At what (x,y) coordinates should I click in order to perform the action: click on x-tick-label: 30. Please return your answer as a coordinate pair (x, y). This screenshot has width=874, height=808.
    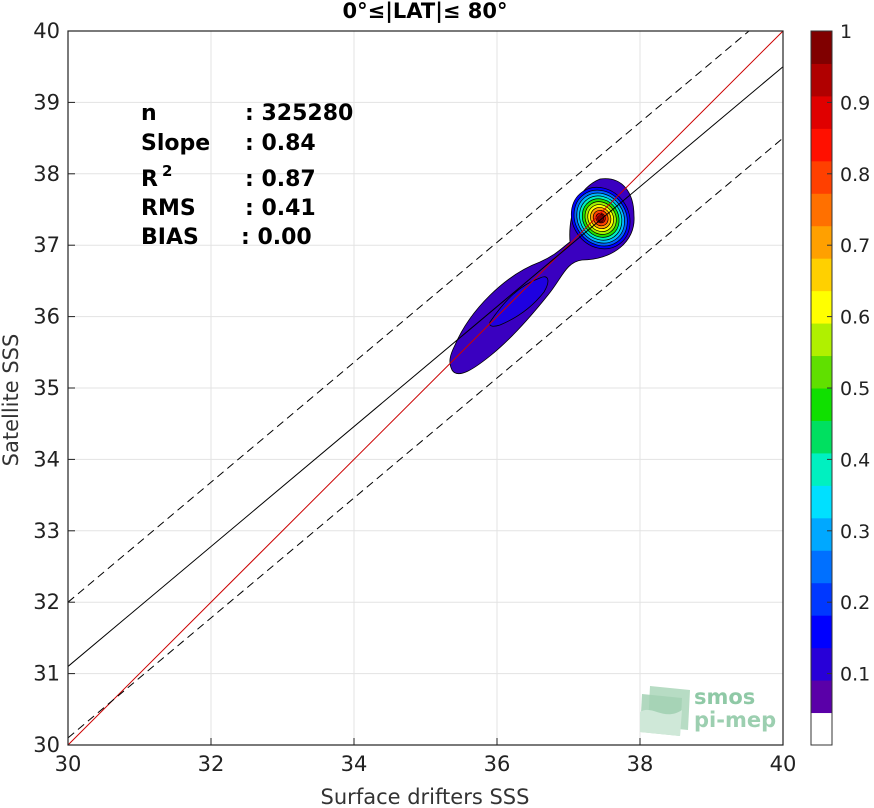
    Looking at the image, I should click on (68, 764).